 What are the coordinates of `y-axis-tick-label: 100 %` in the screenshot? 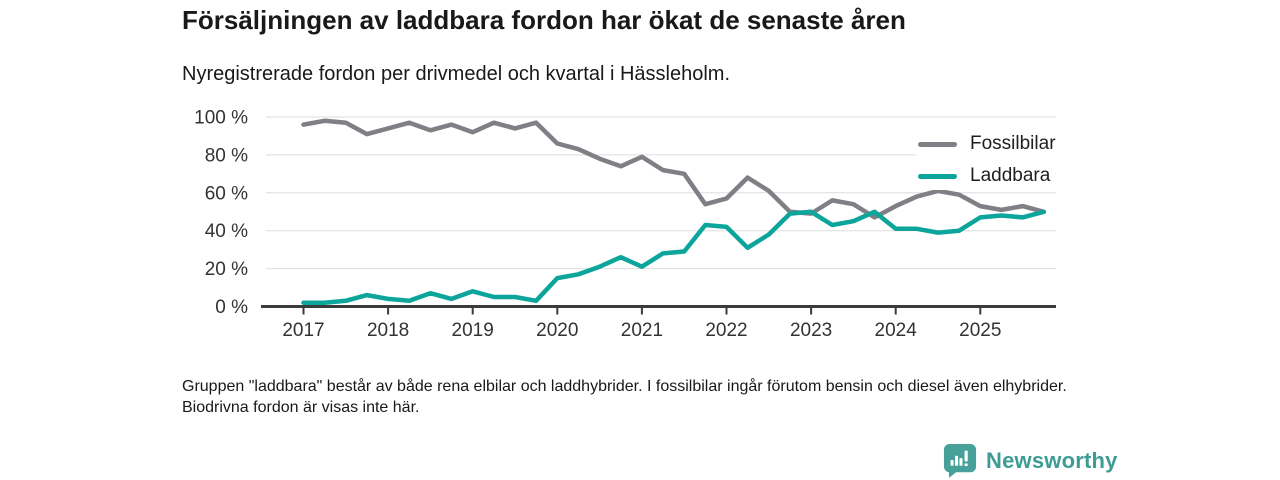 It's located at (221, 118).